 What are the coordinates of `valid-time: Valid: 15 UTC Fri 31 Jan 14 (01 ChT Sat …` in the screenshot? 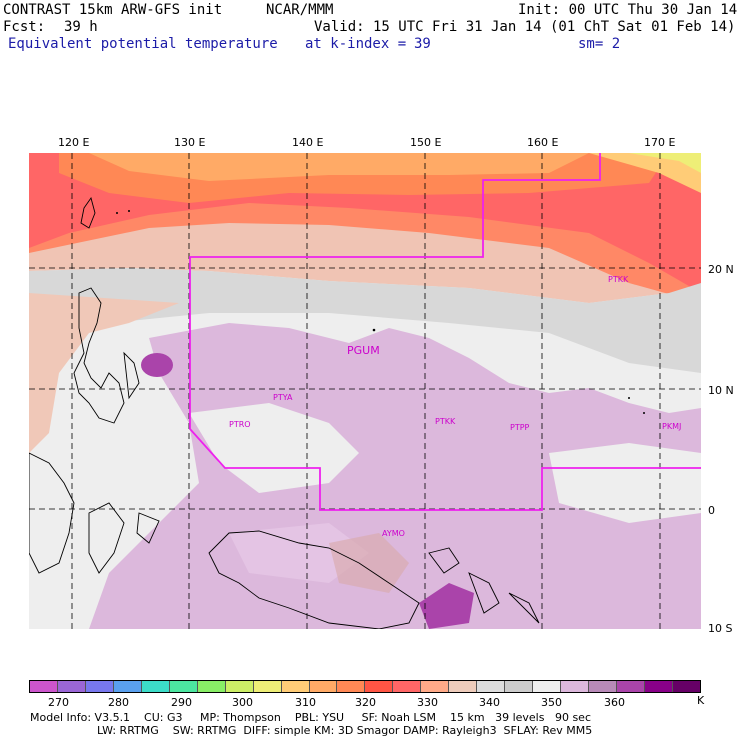 It's located at (525, 27).